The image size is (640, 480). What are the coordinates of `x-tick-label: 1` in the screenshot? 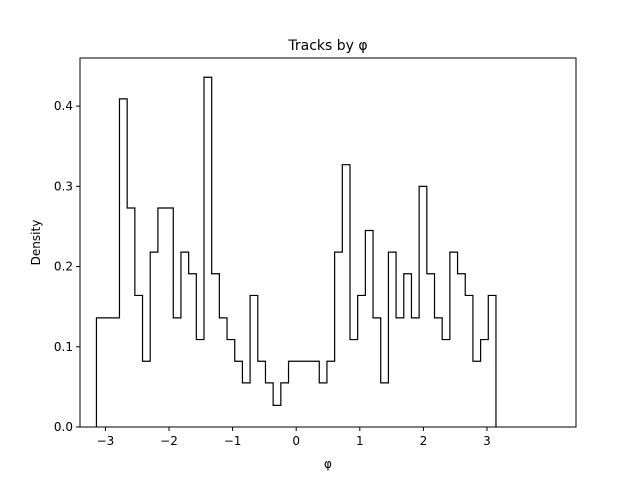 It's located at (360, 441).